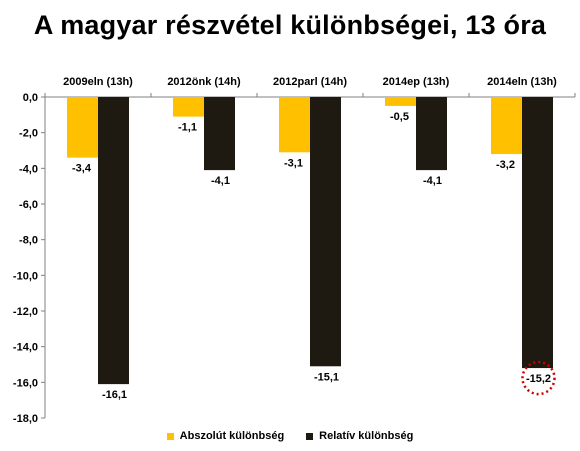  I want to click on data-label: -16,1, so click(114, 395).